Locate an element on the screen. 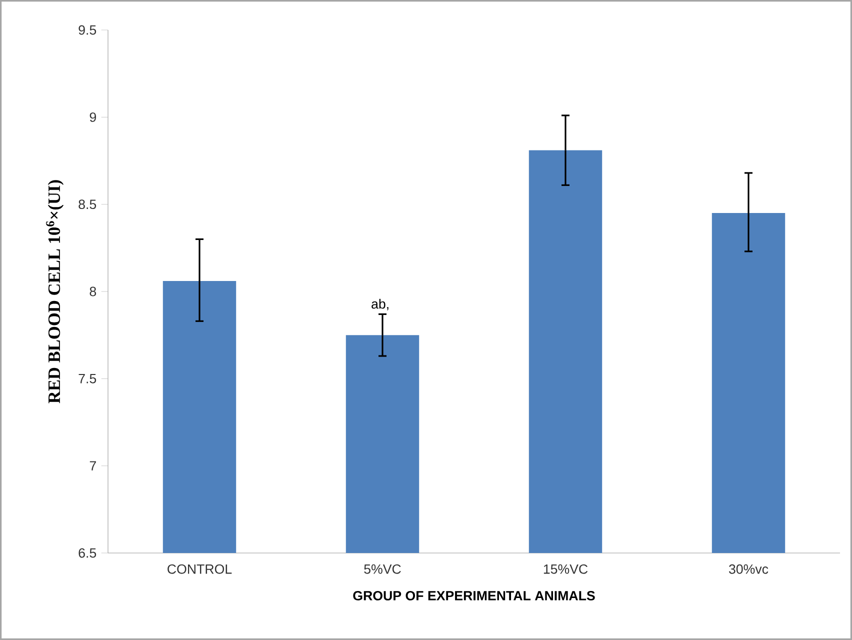  x-axis-title: GROUP OF EXPERIMENTAL ANIMALS is located at coordinates (474, 595).